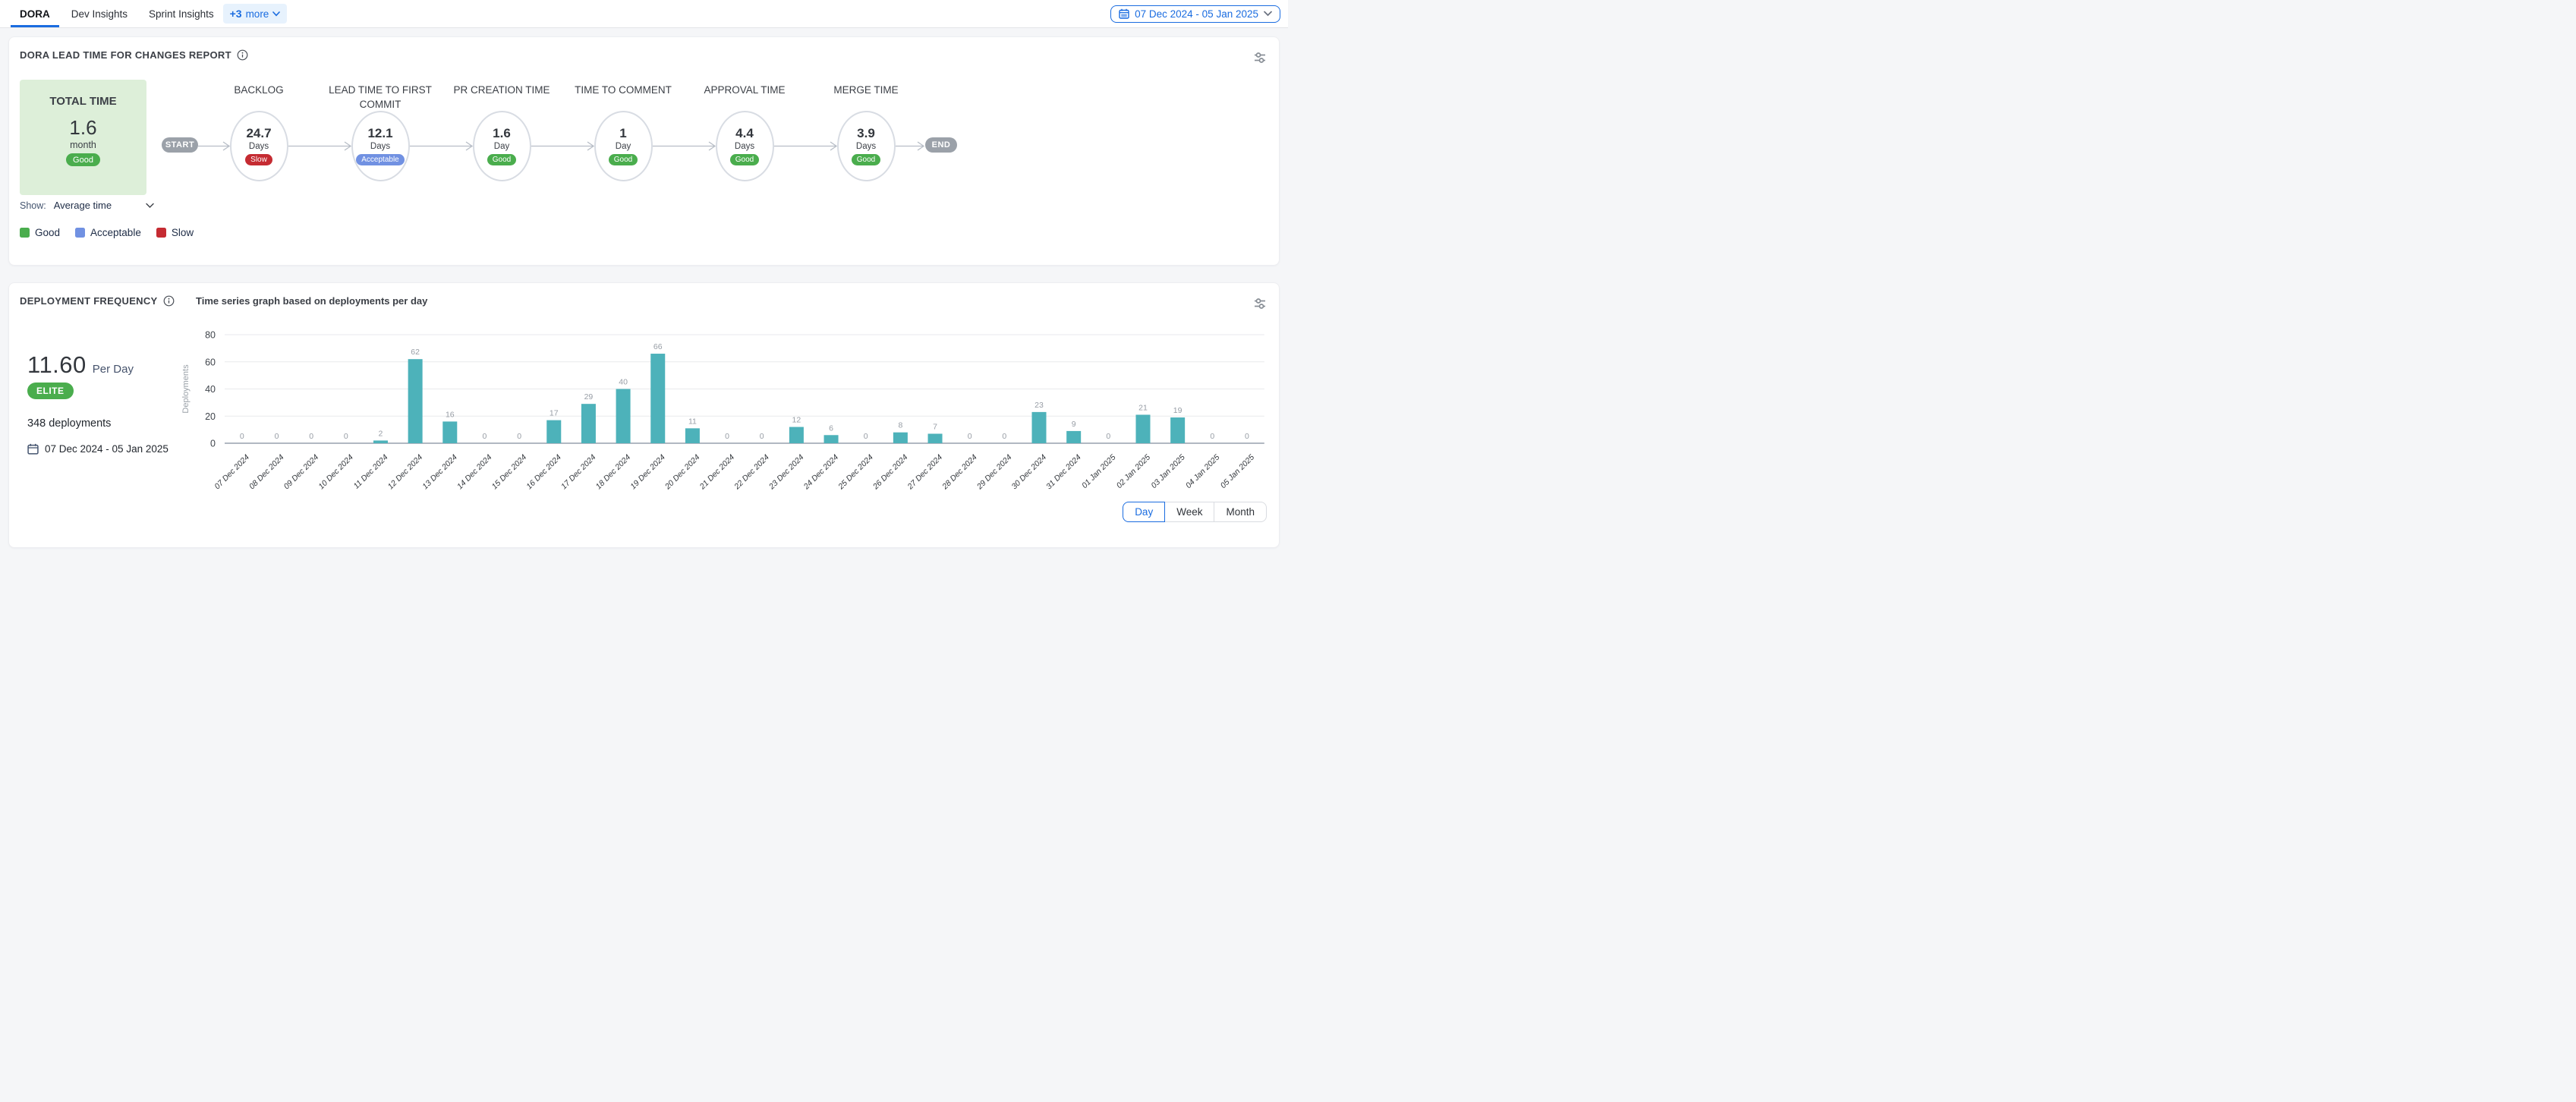 This screenshot has width=2576, height=1102. I want to click on stage-node-lead-time-to-first-commit: 12.1 Days Acceptable, so click(380, 146).